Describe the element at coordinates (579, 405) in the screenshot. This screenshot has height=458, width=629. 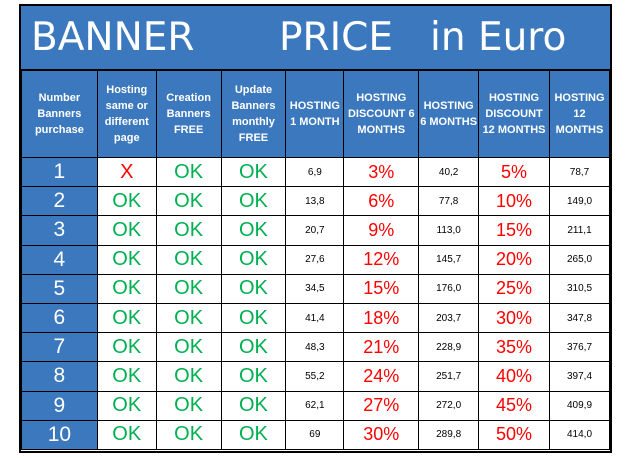
I see `hosting-12-months-cell: 409,9` at that location.